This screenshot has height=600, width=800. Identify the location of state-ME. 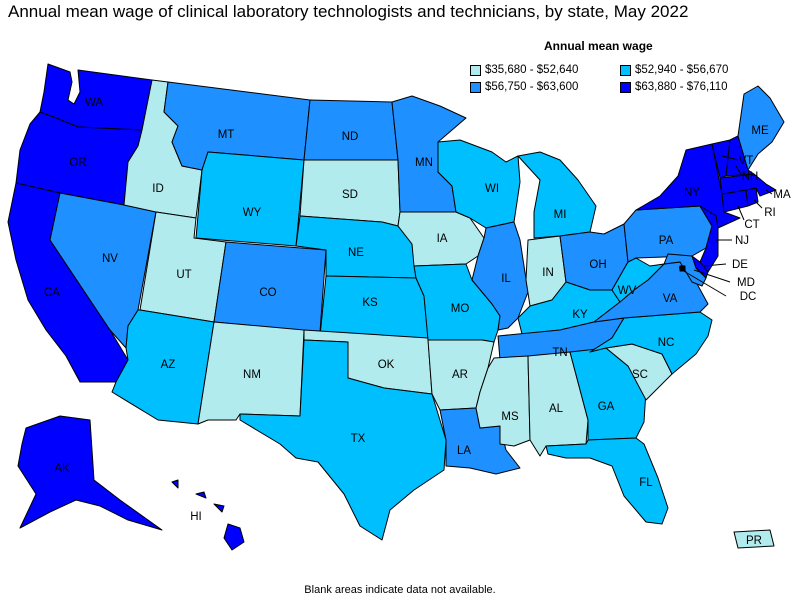
(761, 128).